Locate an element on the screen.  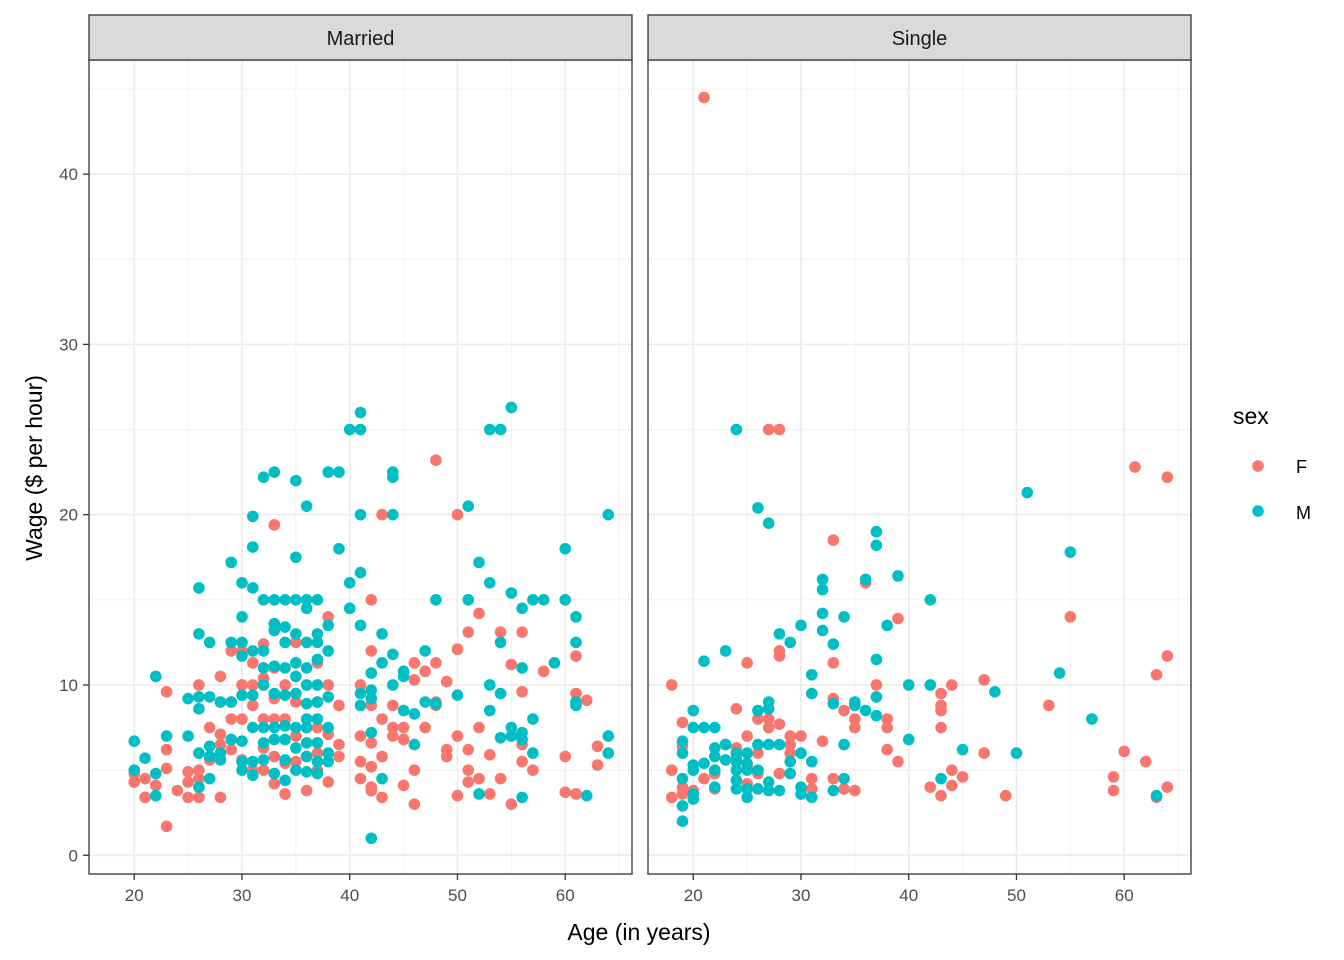
y-tick-label: 0 is located at coordinates (73, 855).